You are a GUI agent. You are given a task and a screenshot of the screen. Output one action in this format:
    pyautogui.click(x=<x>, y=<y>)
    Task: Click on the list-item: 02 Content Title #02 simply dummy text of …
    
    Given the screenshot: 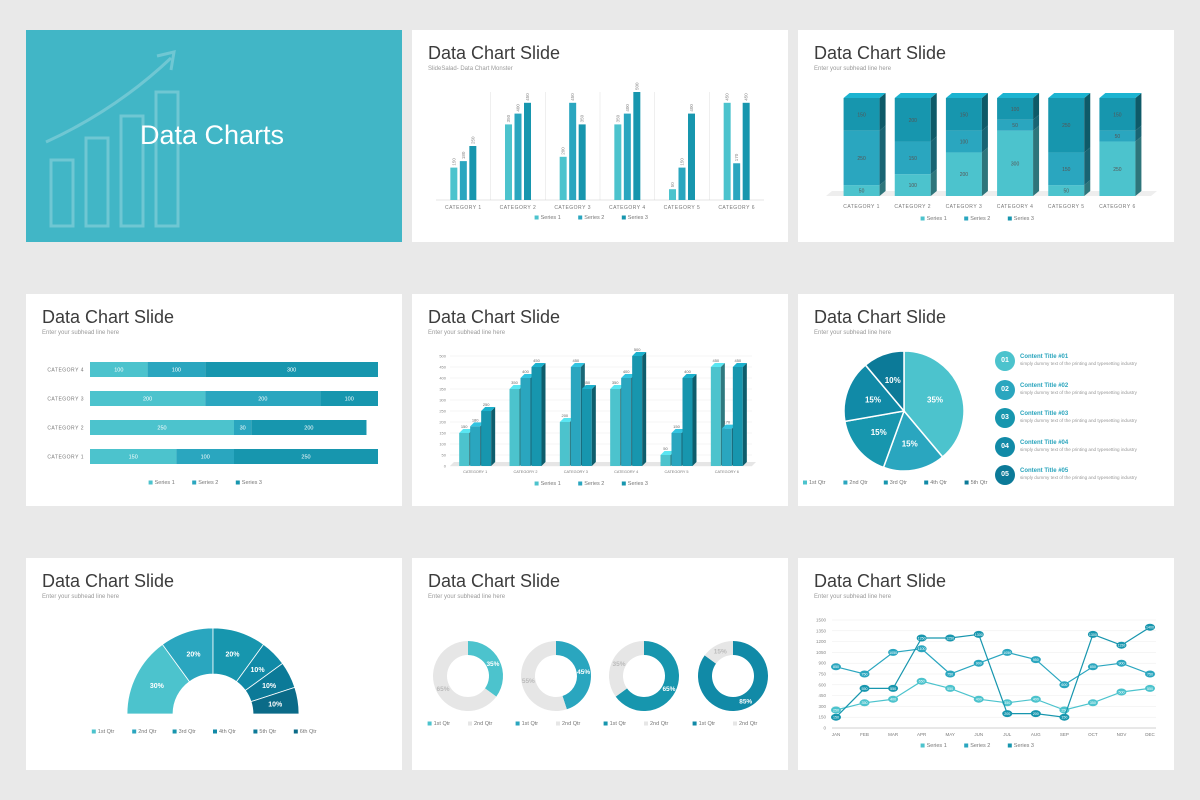 What is the action you would take?
    pyautogui.click(x=1082, y=394)
    